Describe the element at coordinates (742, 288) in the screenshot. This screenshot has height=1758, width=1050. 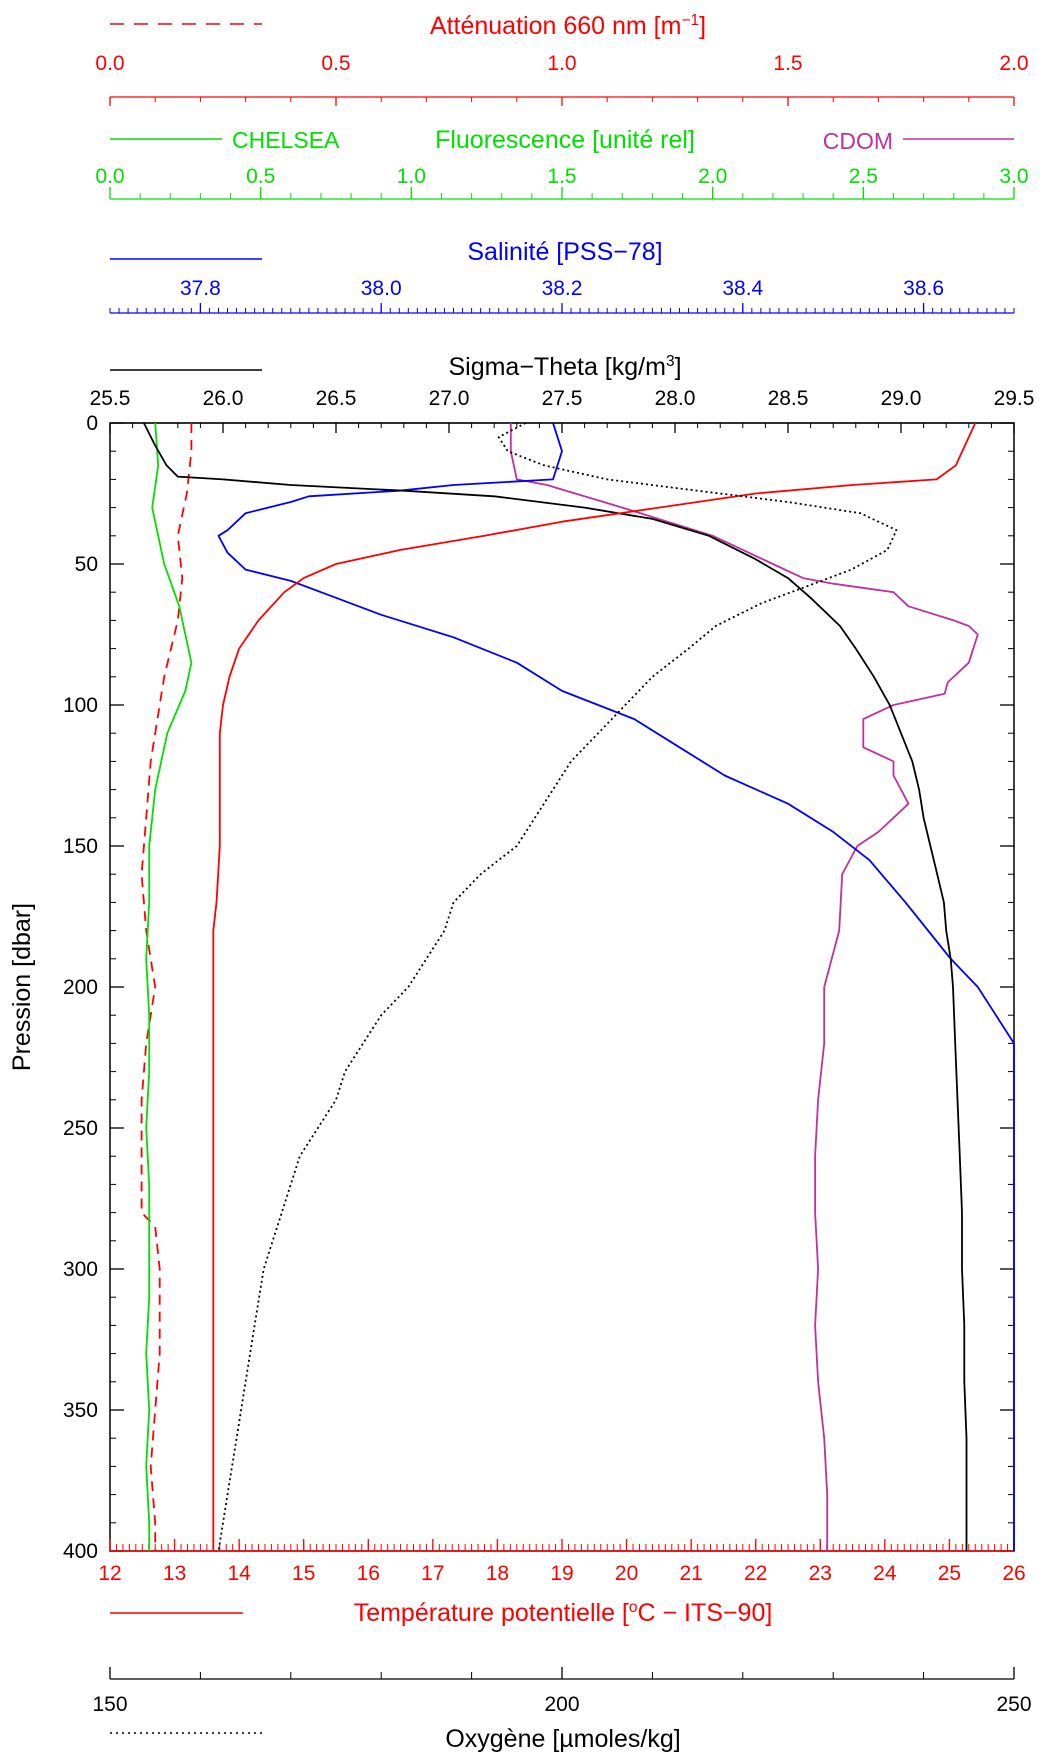
I see `salinity-tick-label: 38.4` at that location.